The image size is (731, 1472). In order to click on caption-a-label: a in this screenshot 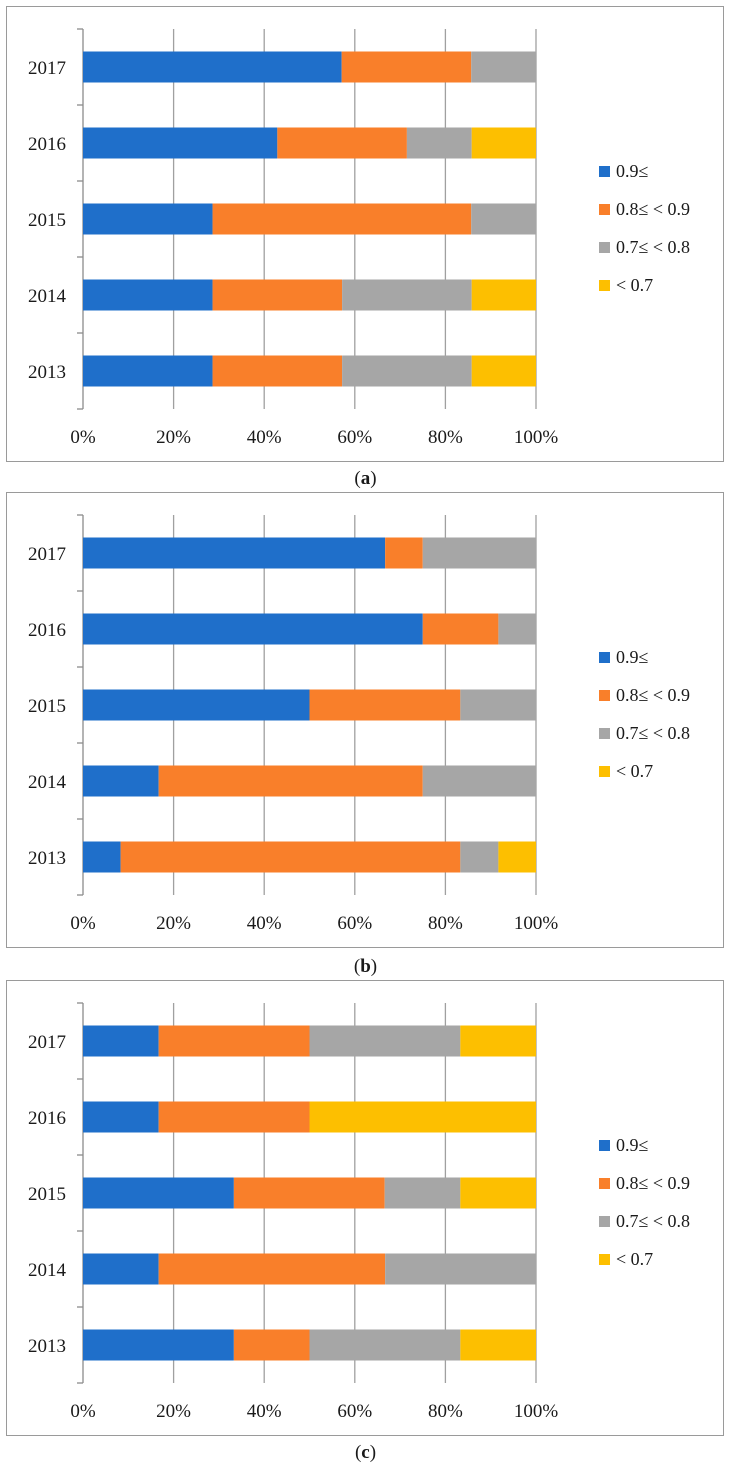, I will do `click(365, 478)`.